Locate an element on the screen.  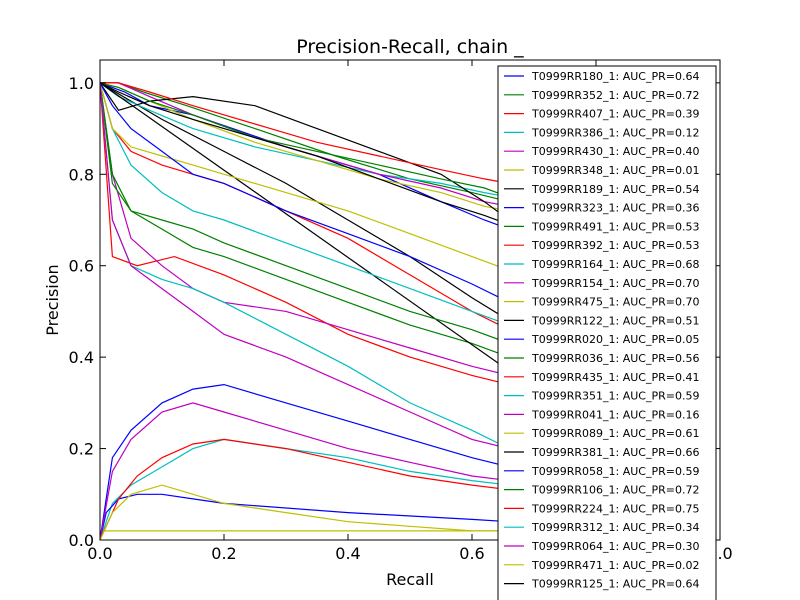
legend-label-7: T0999RR323_1: AUC_PR=0.36 is located at coordinates (615, 208).